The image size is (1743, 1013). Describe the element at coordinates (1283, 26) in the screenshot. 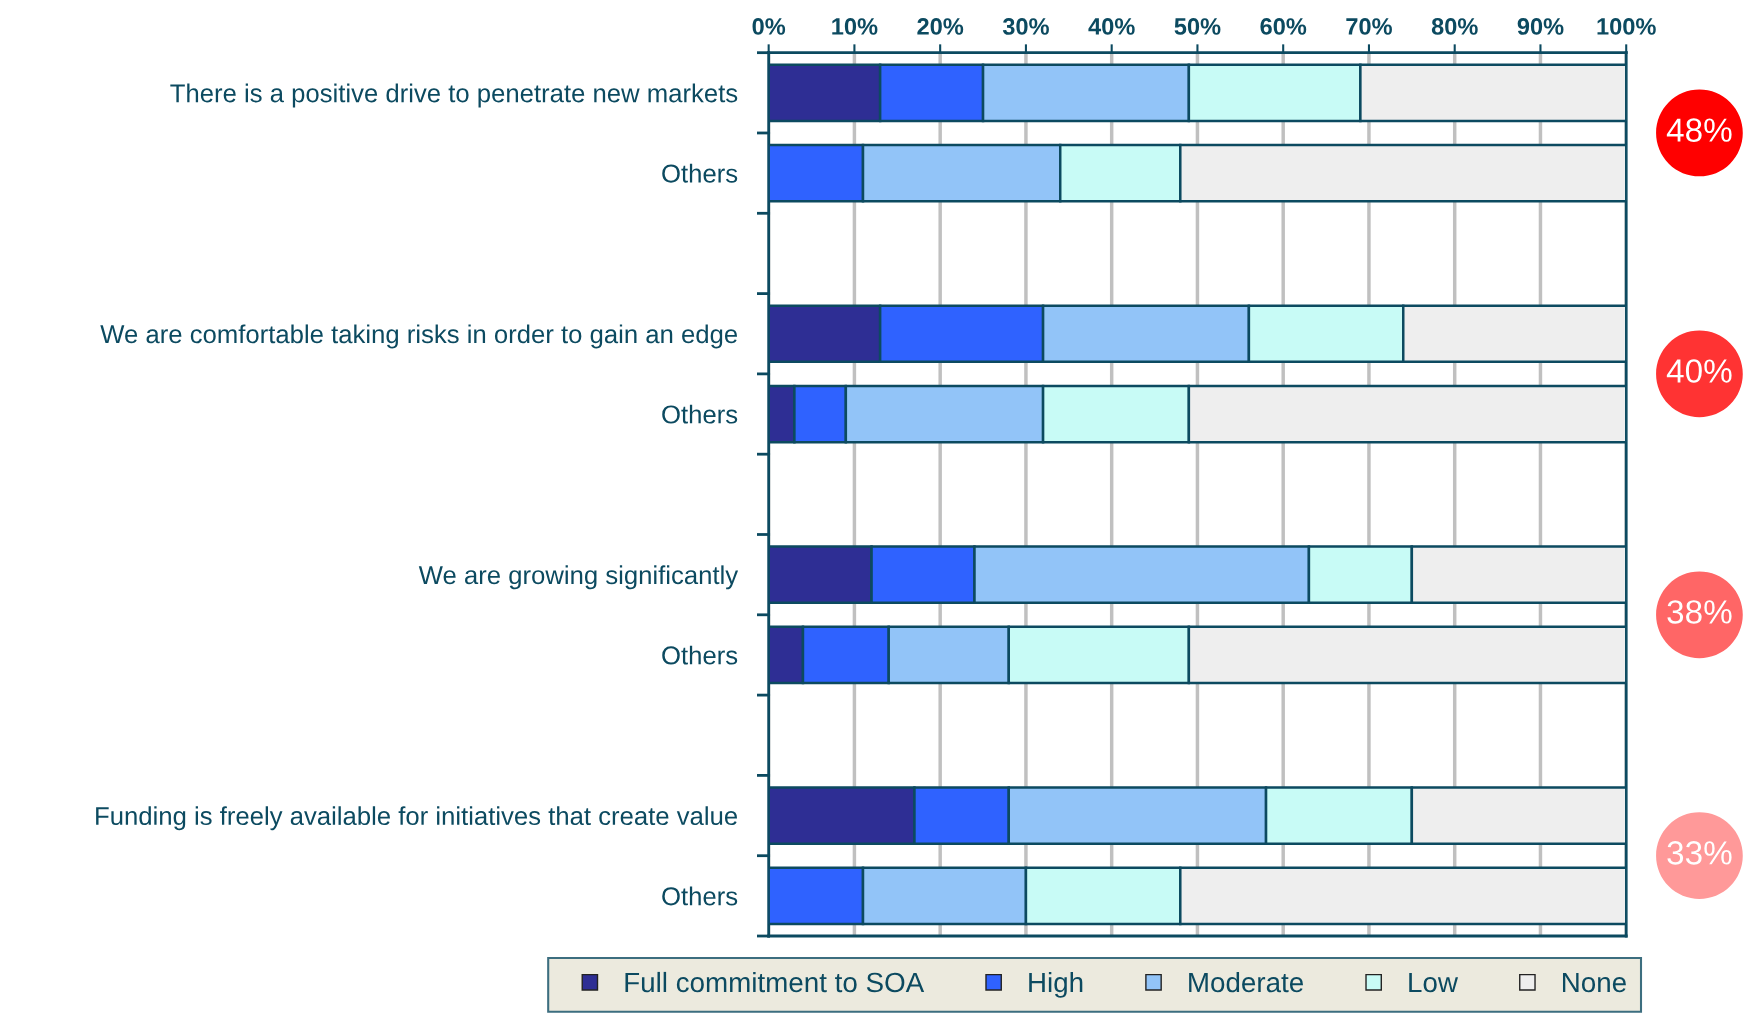

I see `x-tick-label: 60%` at that location.